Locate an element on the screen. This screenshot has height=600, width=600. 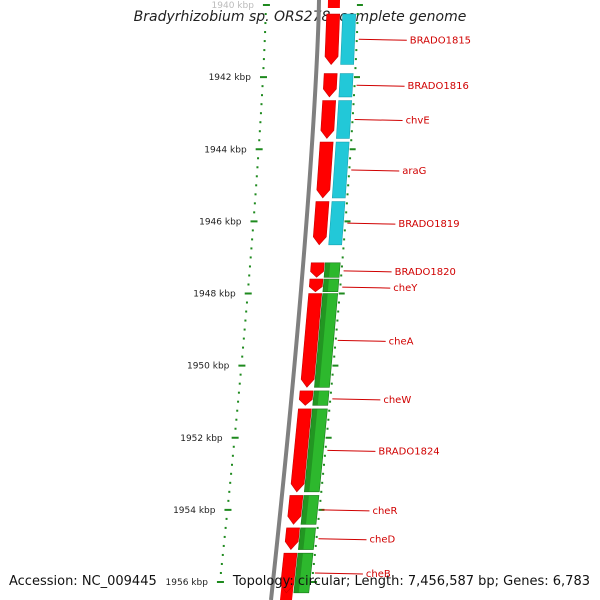
kbp-label: 1940 kbp is located at coordinates (233, 6).